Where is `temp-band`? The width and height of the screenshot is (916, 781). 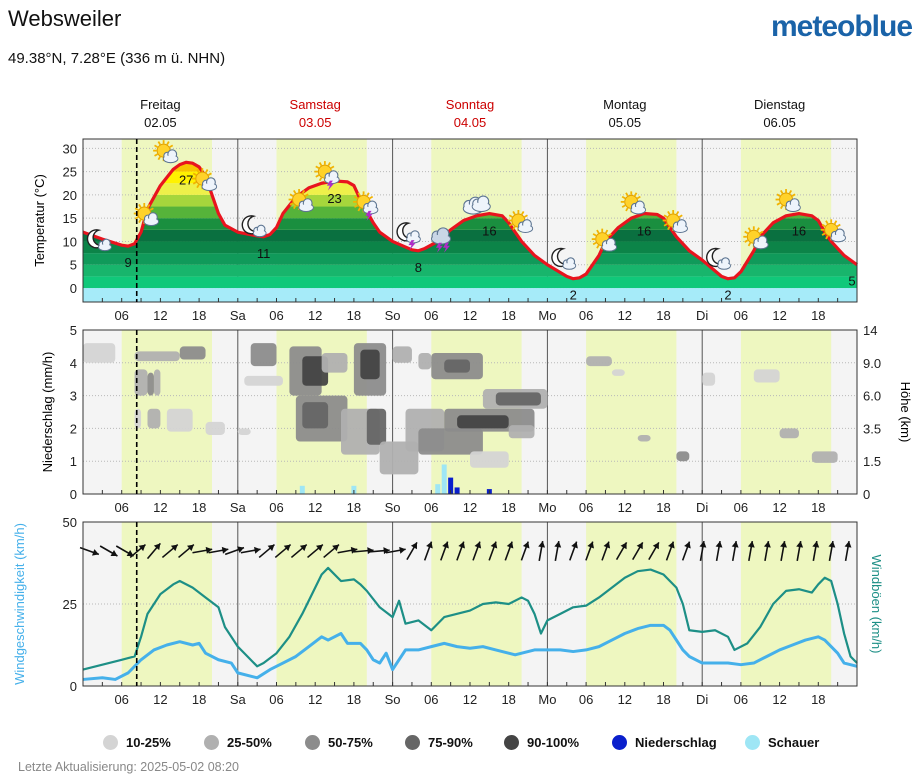 temp-band is located at coordinates (470, 235).